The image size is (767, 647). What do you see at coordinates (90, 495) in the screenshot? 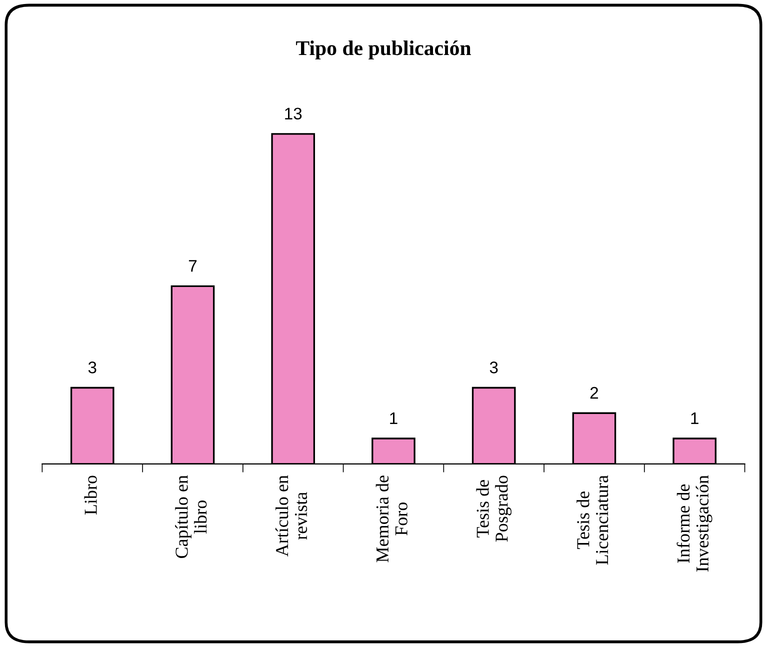
I see `x-tick-label: Libro` at bounding box center [90, 495].